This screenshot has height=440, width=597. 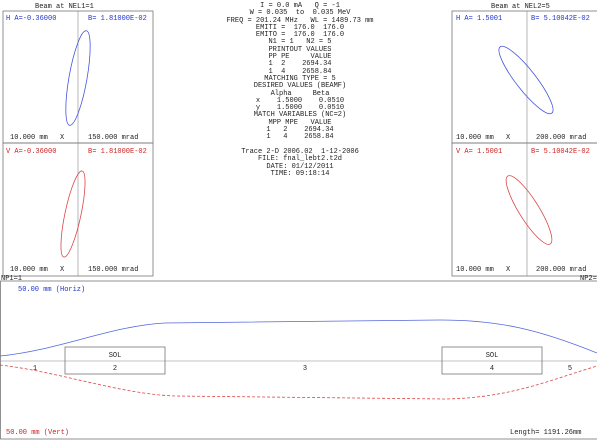 I want to click on parameter-line: N1 = 1 N2 = 5, so click(x=300, y=42).